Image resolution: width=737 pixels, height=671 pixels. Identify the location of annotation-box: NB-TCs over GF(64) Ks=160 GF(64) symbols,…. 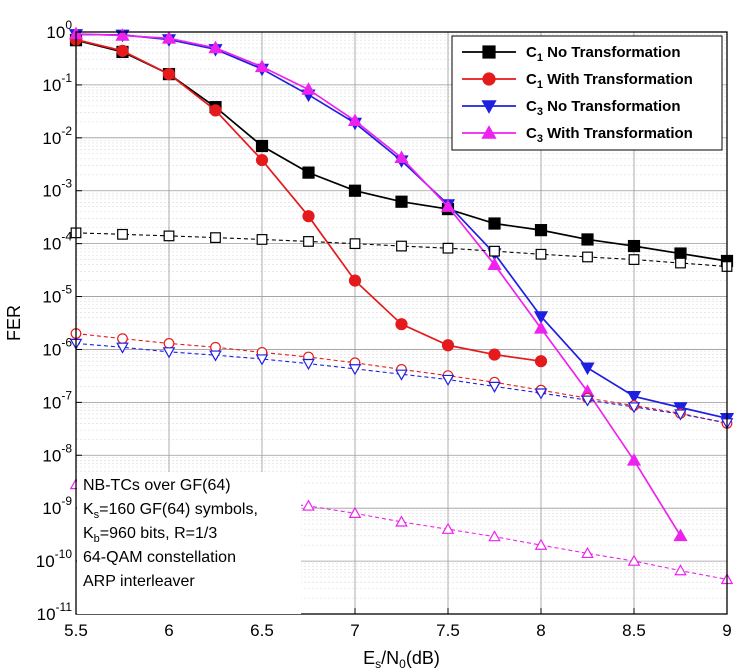
(189, 543).